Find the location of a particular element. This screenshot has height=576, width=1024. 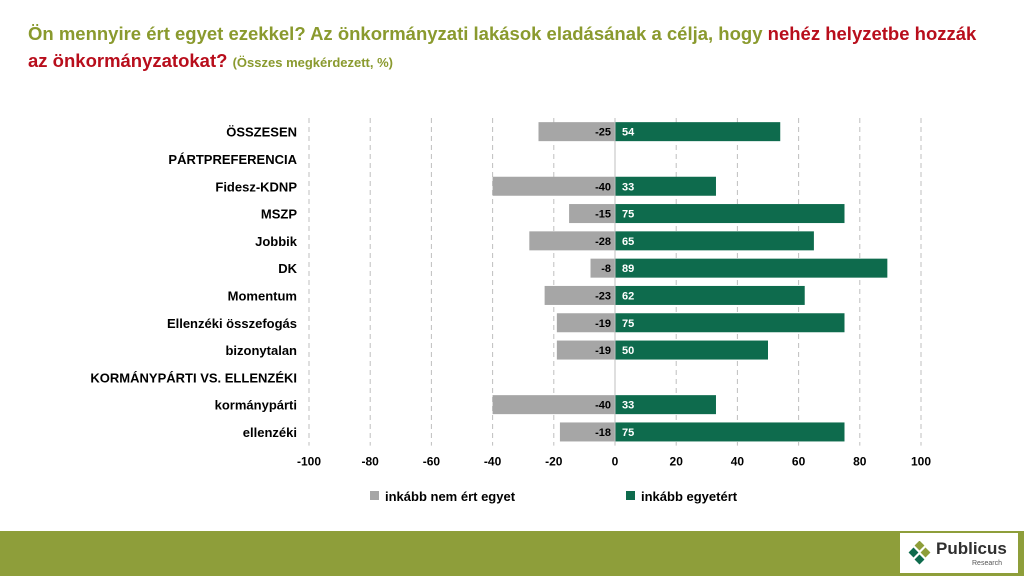

x-tick-label: -100 is located at coordinates (309, 462).